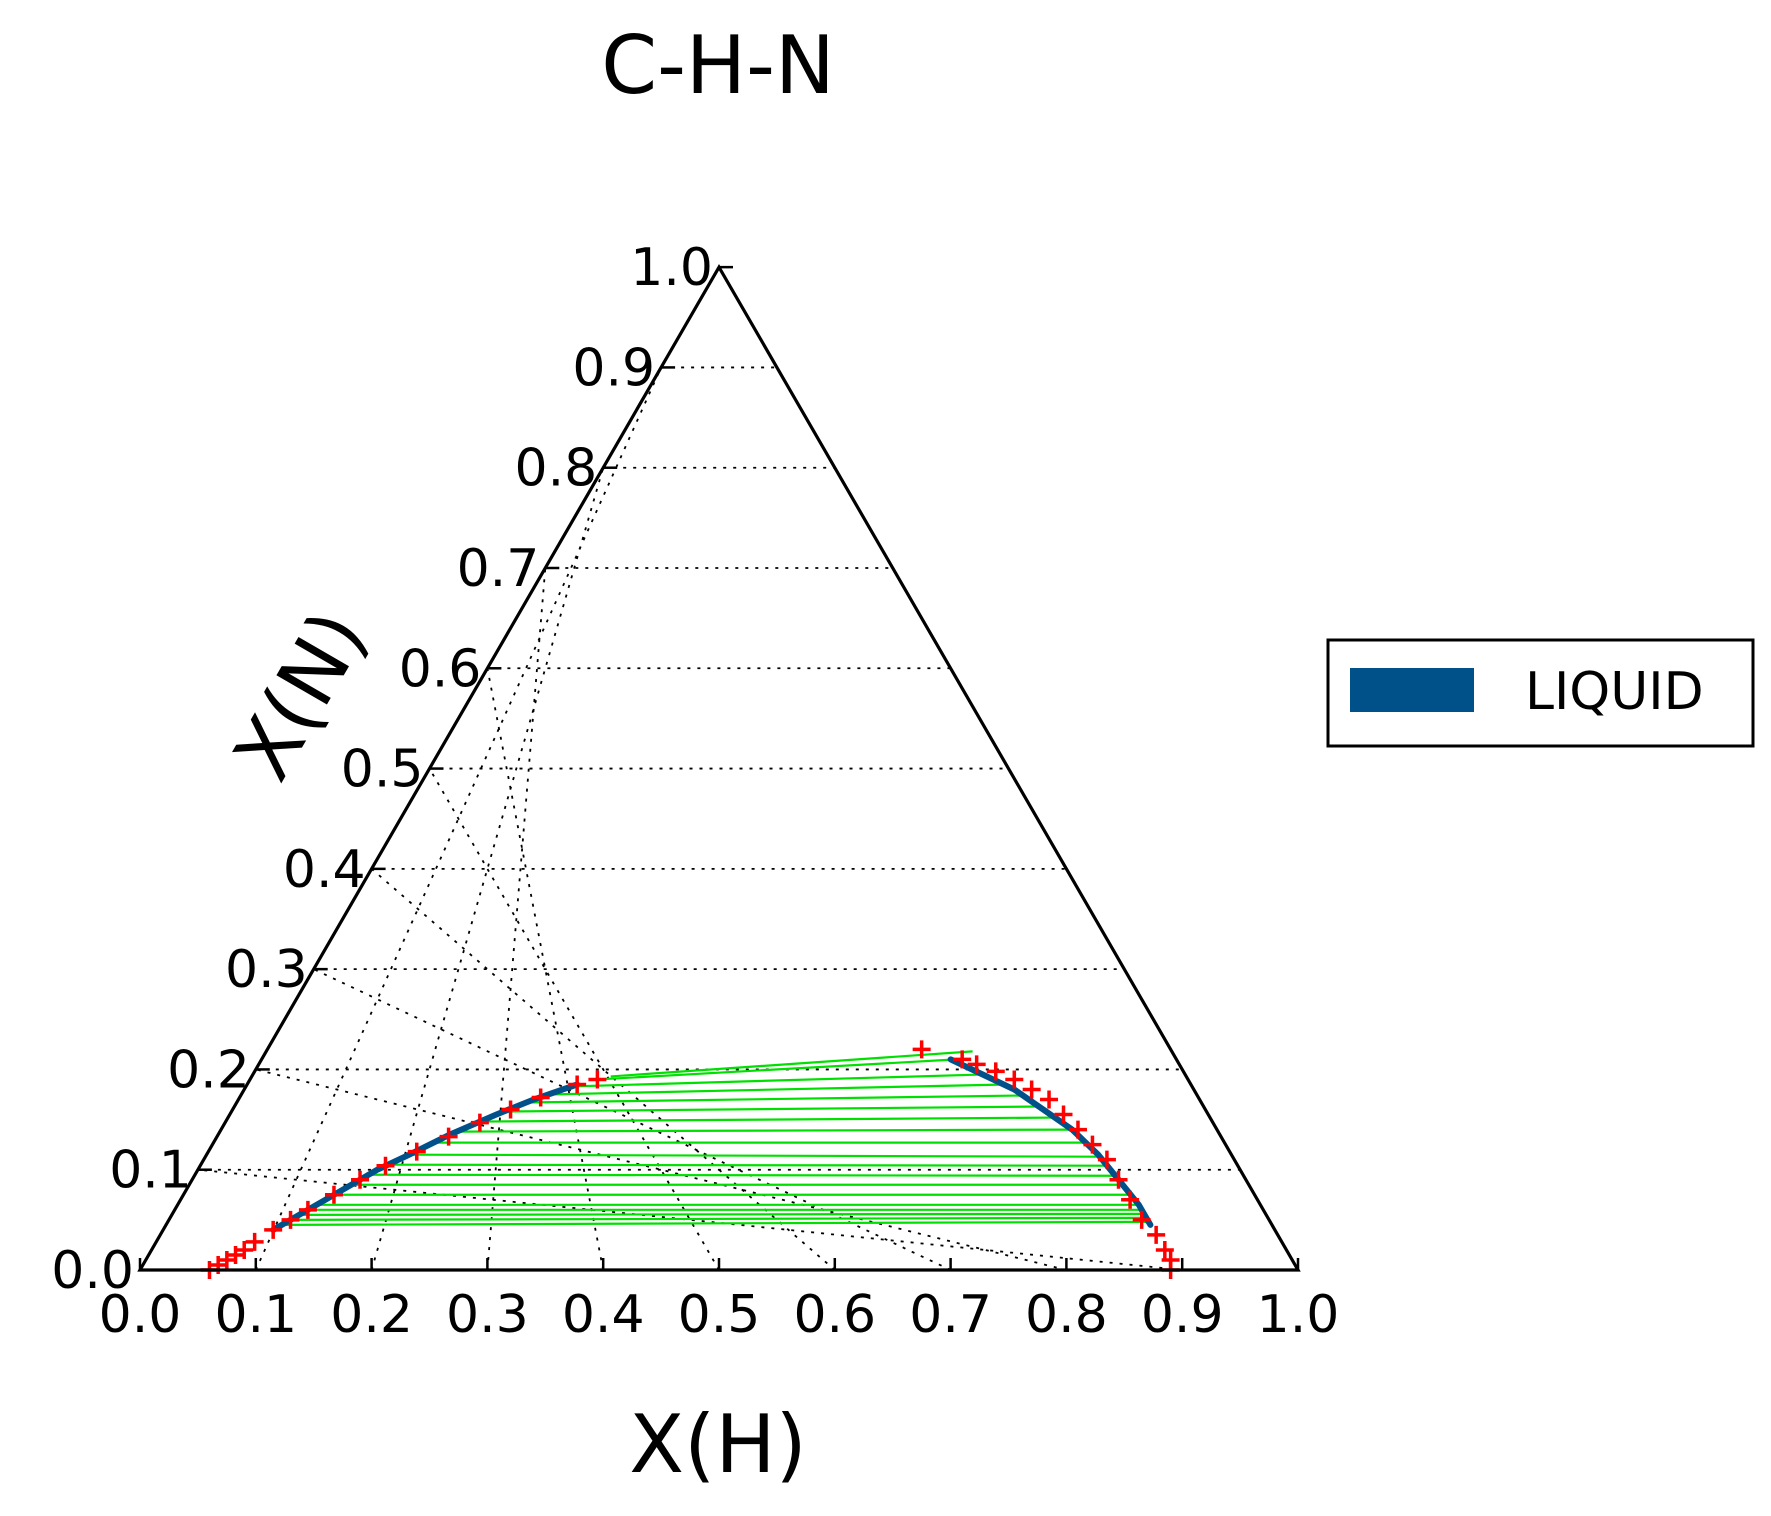 This screenshot has width=1771, height=1516. I want to click on y-tick-label: 0.5, so click(382, 770).